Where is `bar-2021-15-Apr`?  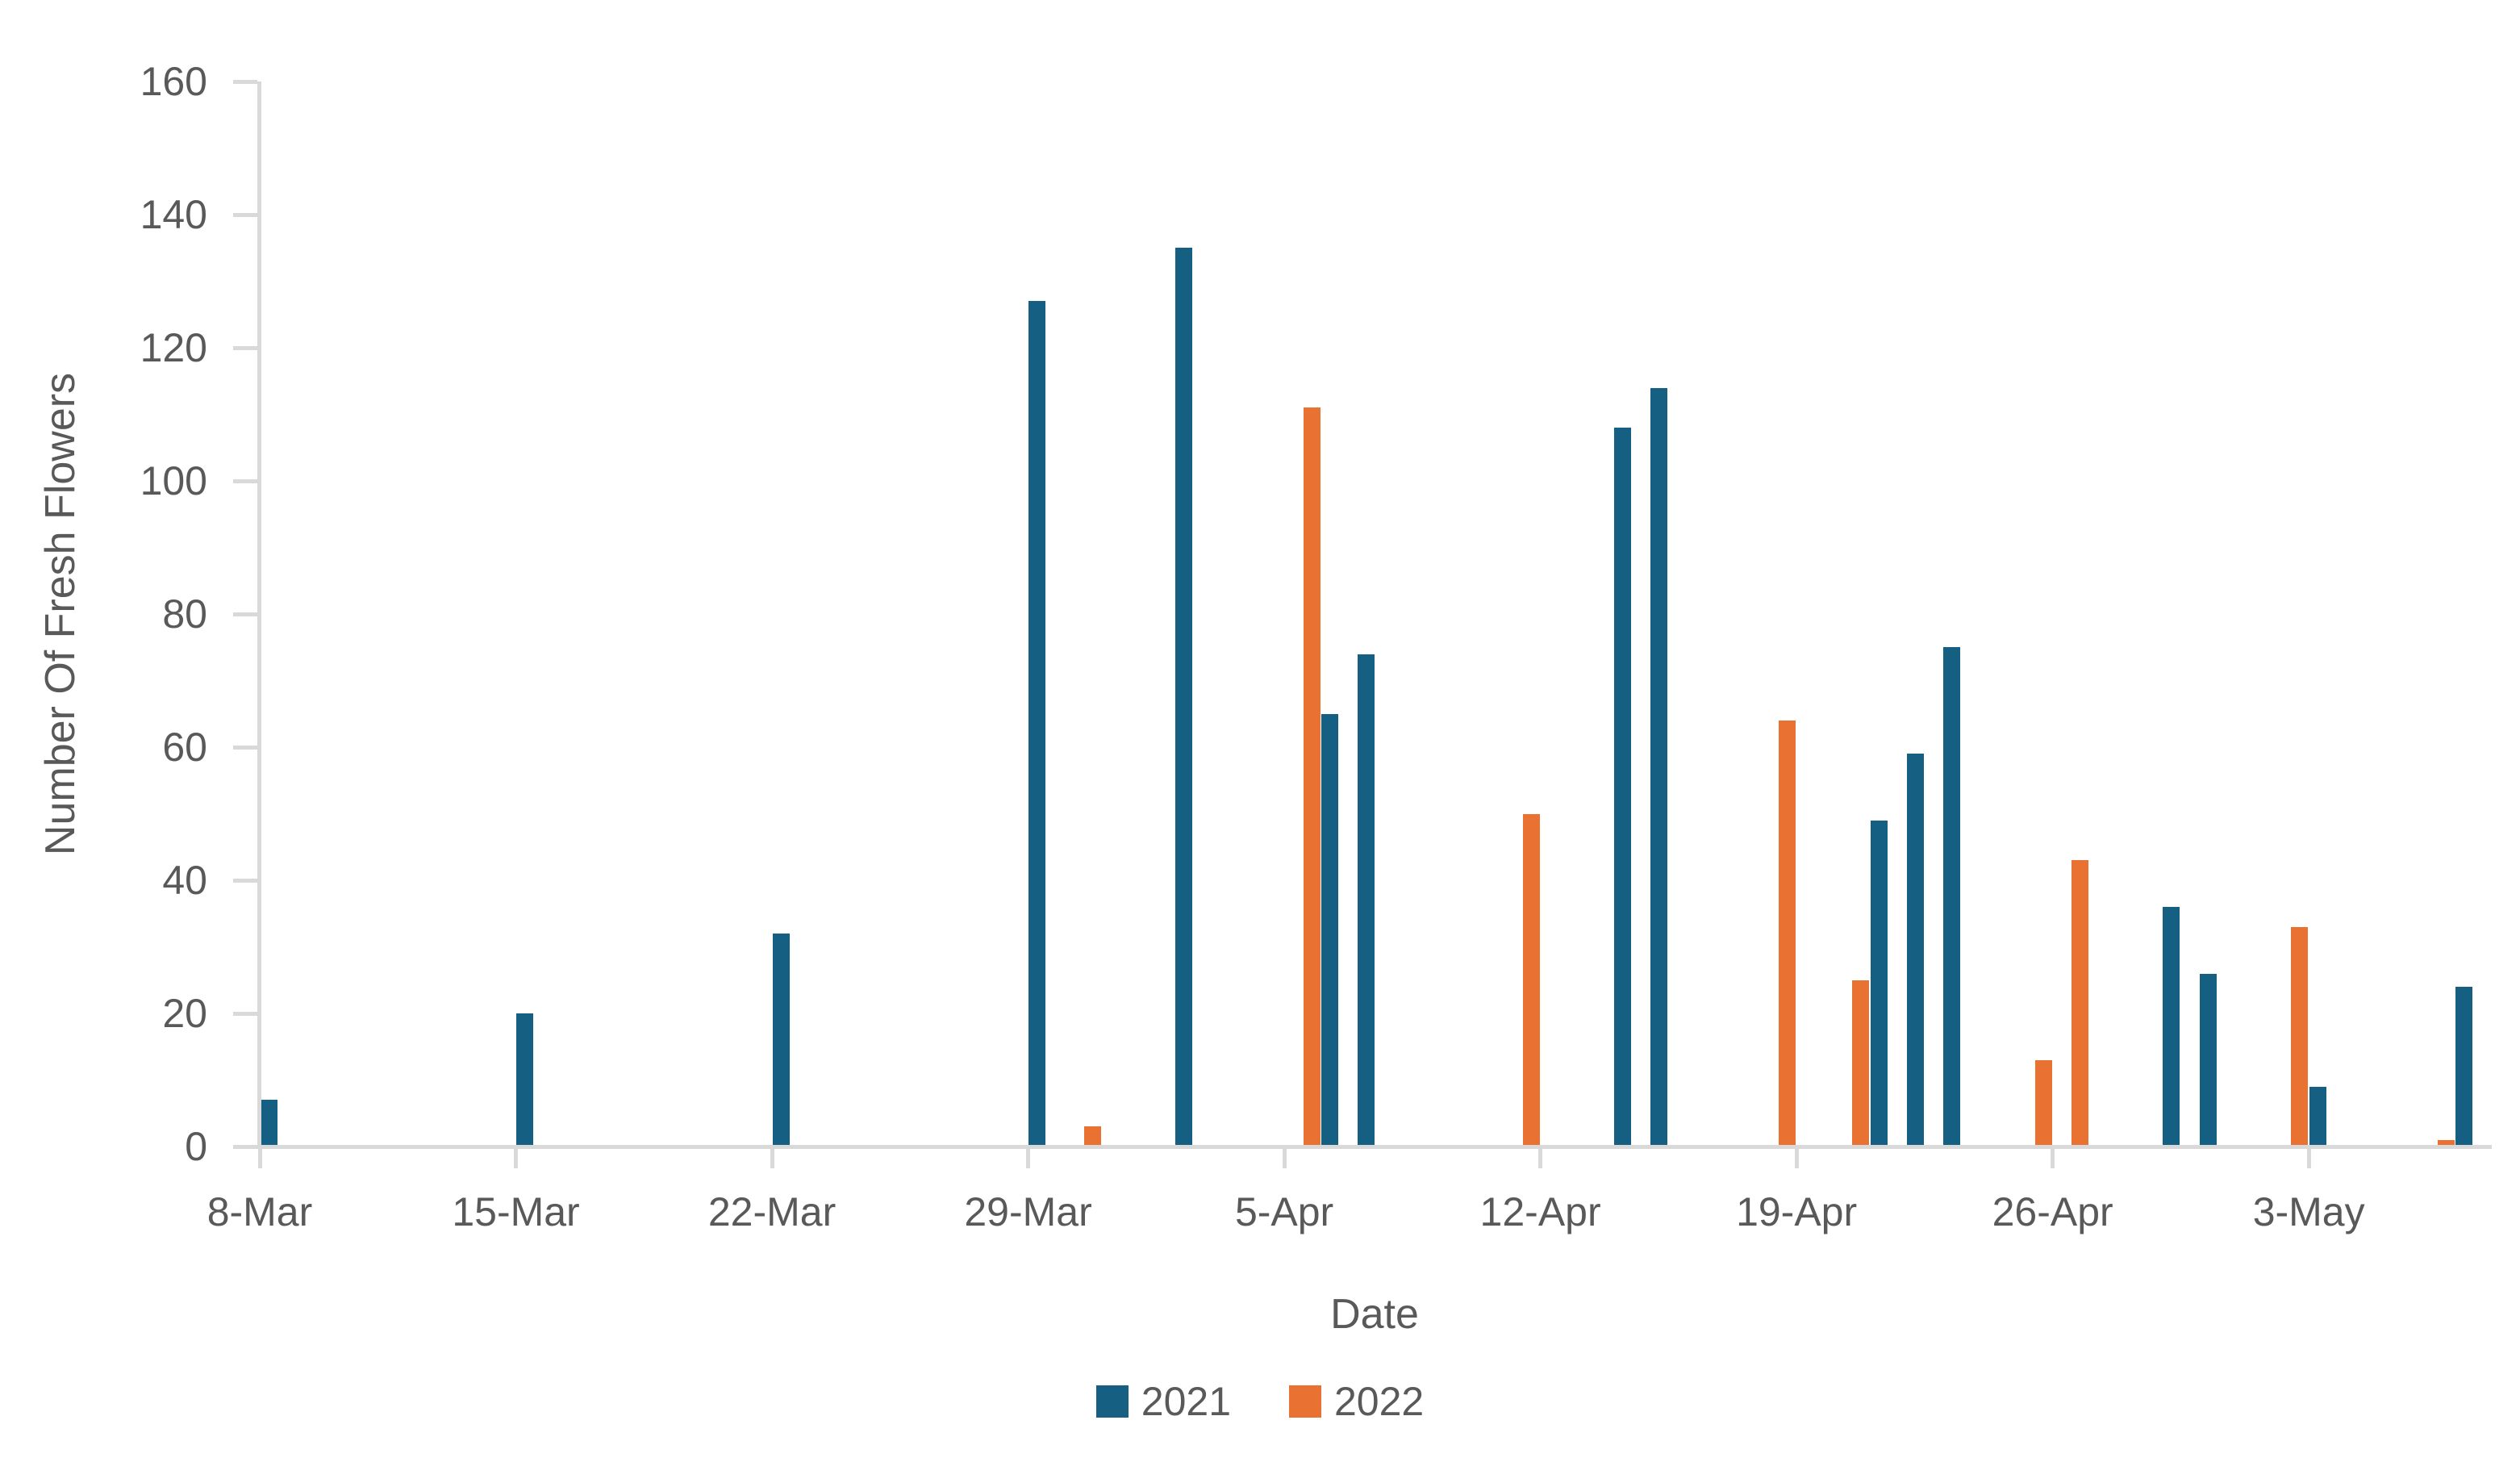 bar-2021-15-Apr is located at coordinates (1659, 767).